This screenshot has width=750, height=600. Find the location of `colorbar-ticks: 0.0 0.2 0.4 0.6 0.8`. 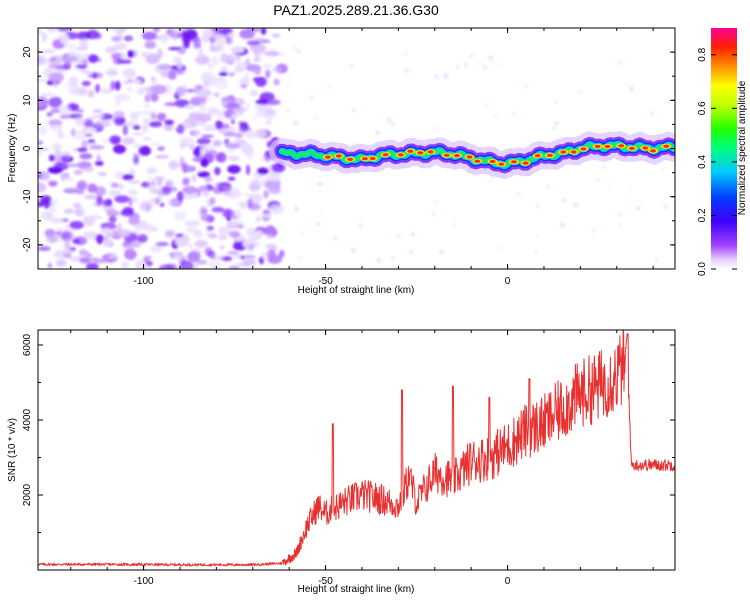

colorbar-ticks: 0.0 0.2 0.4 0.6 0.8 is located at coordinates (717, 161).